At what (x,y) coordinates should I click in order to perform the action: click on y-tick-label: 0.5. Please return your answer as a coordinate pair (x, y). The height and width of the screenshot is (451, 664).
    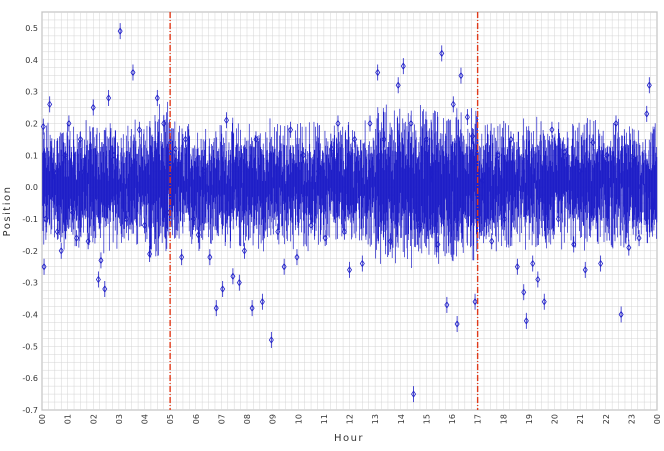
    Looking at the image, I should click on (31, 28).